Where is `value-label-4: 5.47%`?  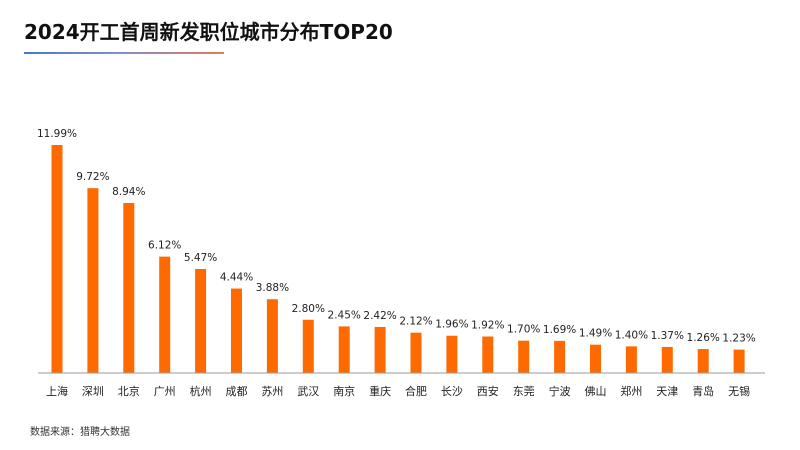 value-label-4: 5.47% is located at coordinates (200, 258).